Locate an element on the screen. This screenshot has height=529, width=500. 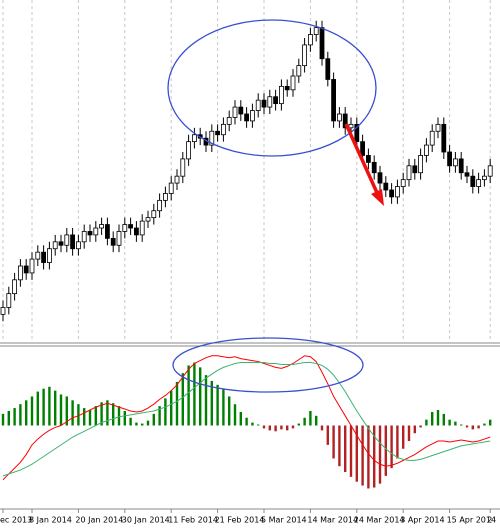
trend-arrow-head is located at coordinates (377, 197).